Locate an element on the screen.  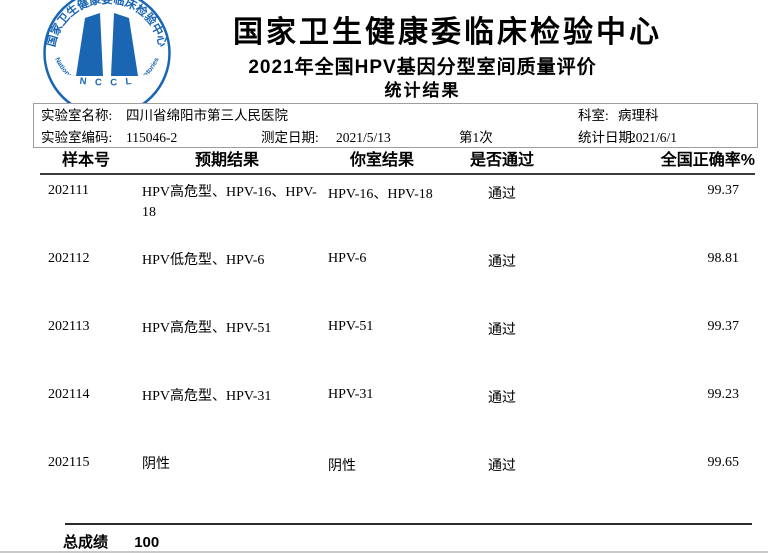
attempt-number: 第1次 is located at coordinates (476, 137).